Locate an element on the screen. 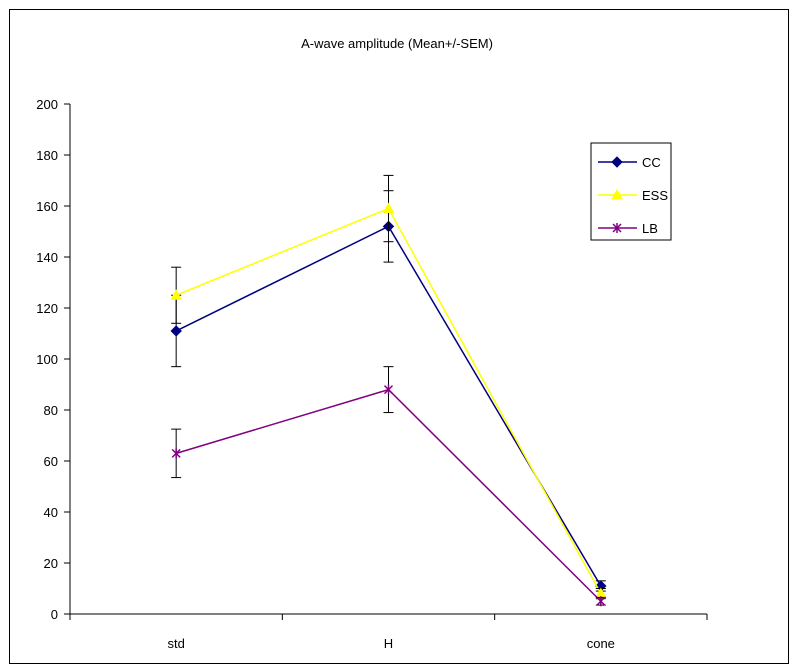 This screenshot has width=795, height=668. x-tick-label: std is located at coordinates (175, 643).